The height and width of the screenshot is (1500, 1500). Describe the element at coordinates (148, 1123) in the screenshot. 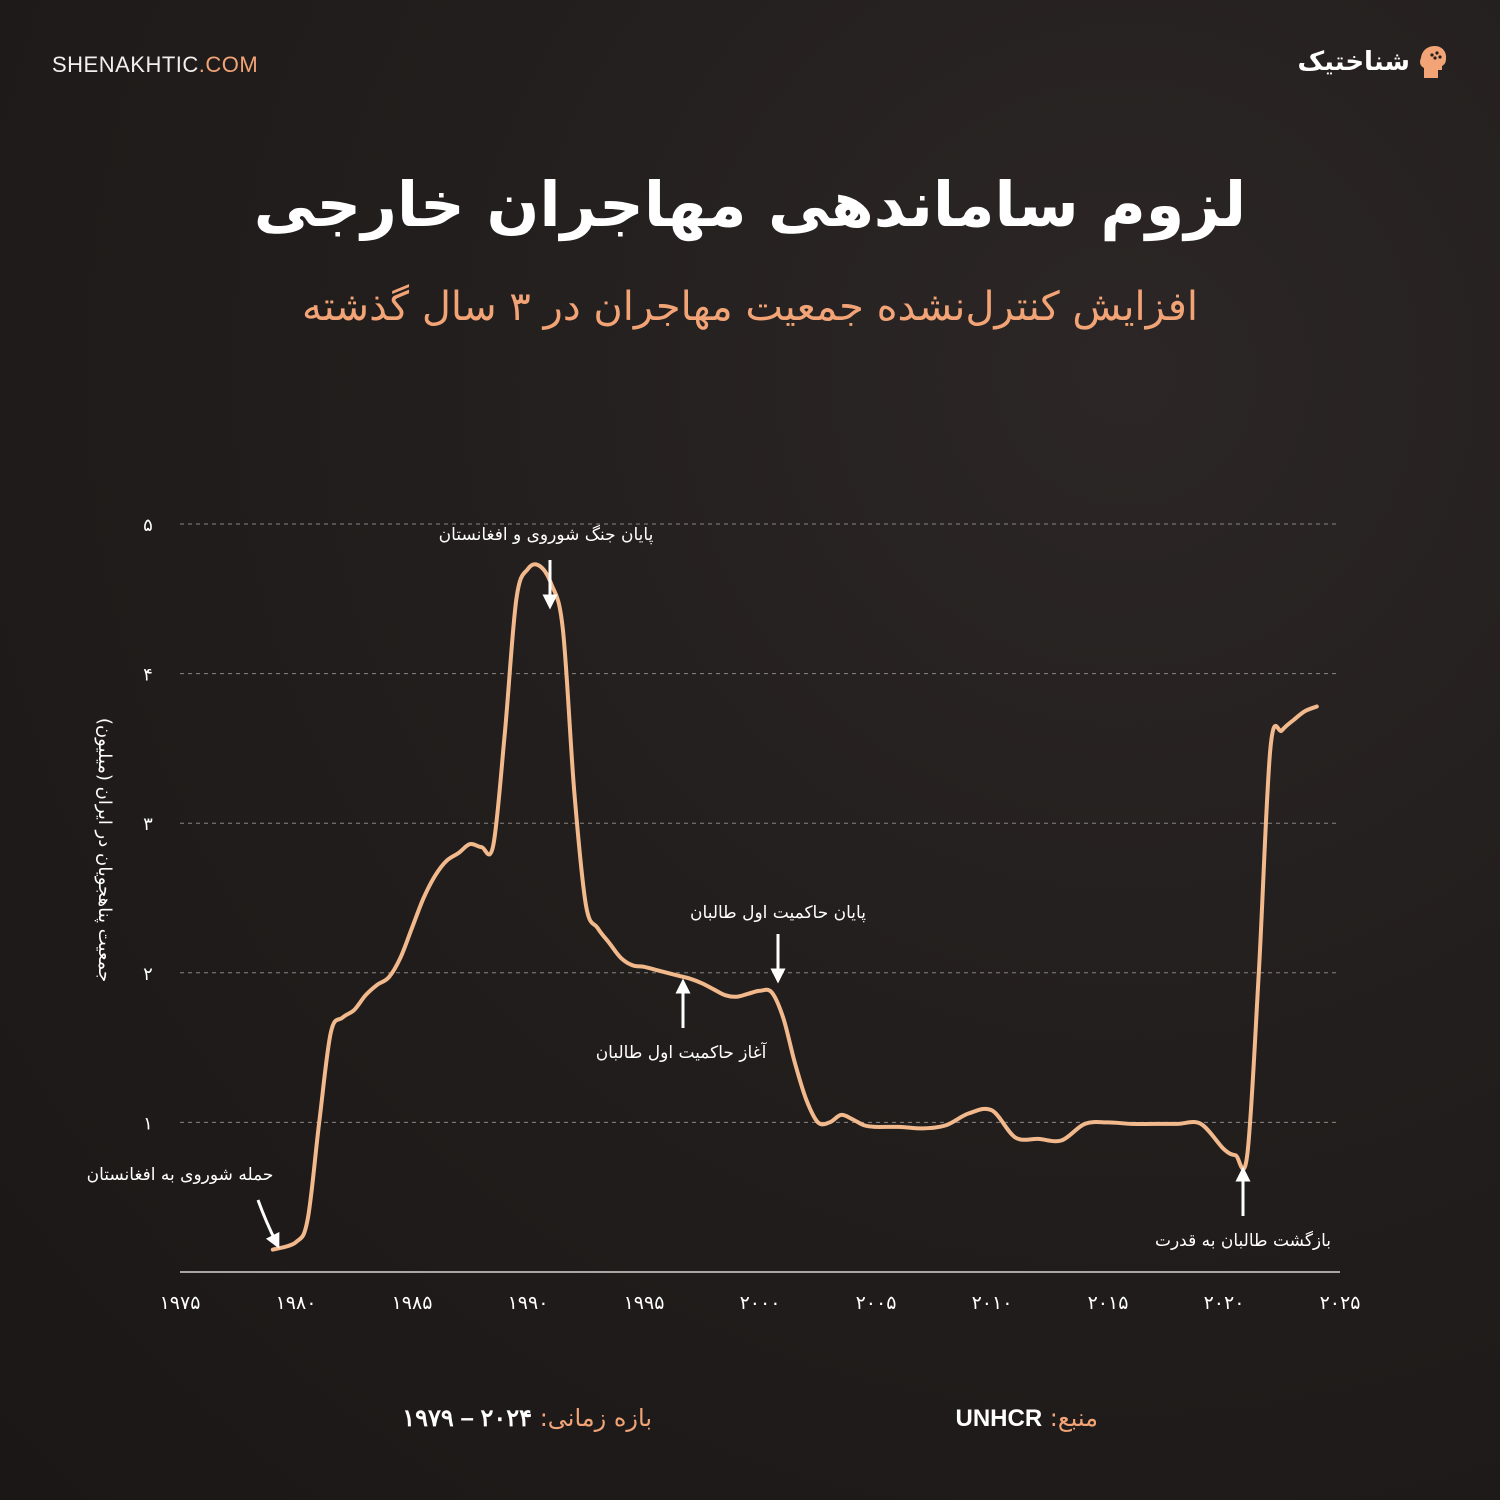

I see `y-tick-label: ۱` at that location.